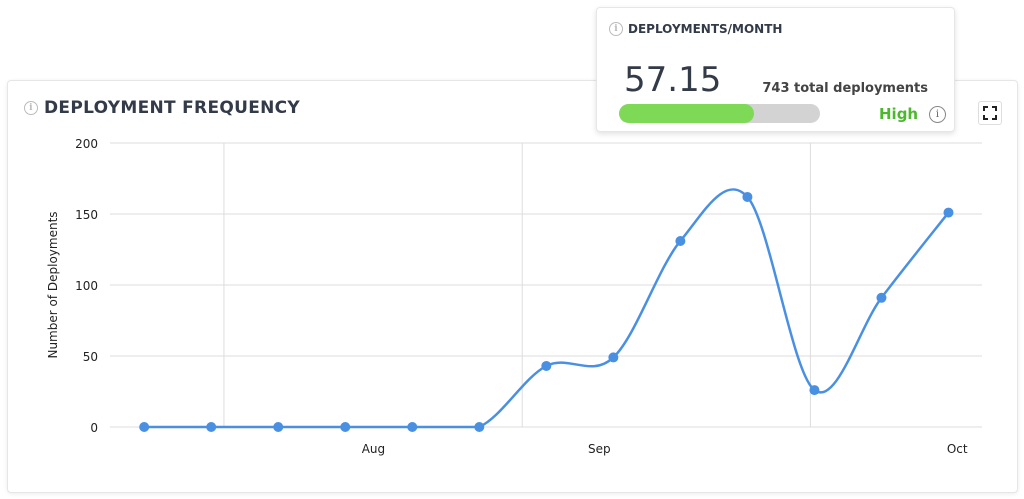  Describe the element at coordinates (373, 449) in the screenshot. I see `x-tick-label: Aug` at that location.